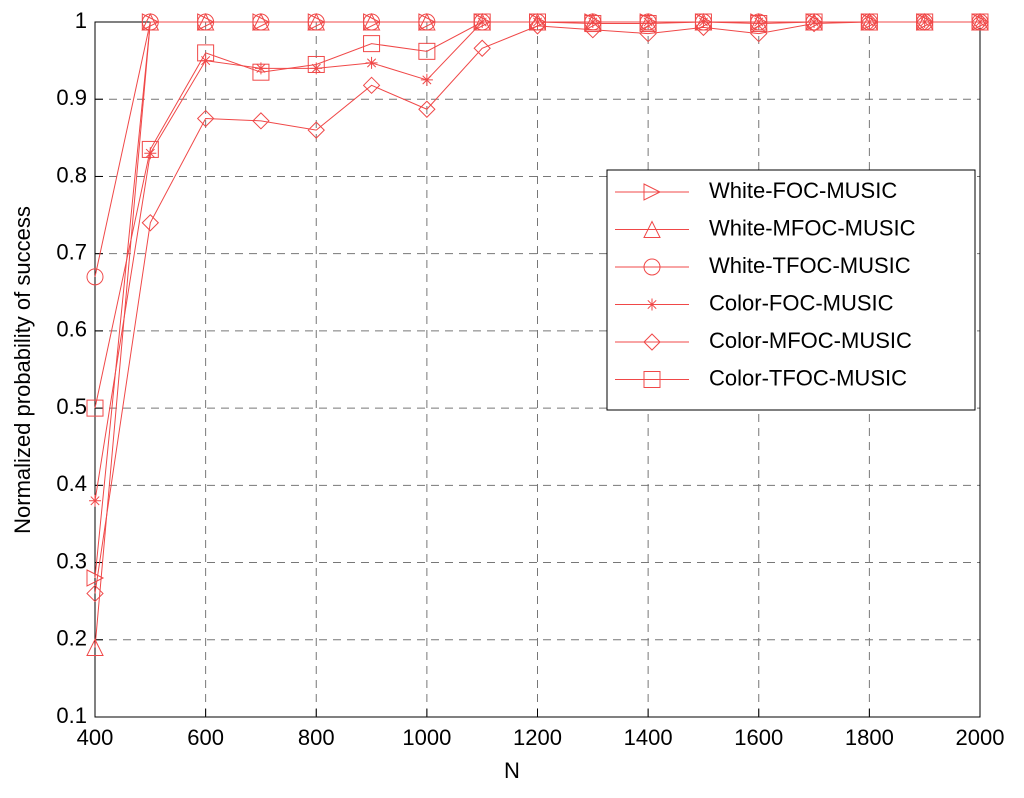 The image size is (1024, 798). I want to click on y-tick-label: 0.9, so click(71, 97).